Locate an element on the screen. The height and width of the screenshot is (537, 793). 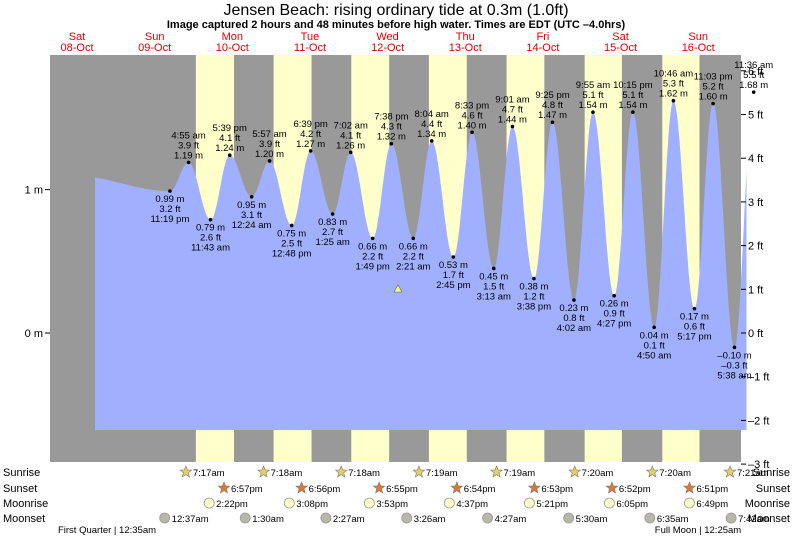
tide-ft: 4.7 ft is located at coordinates (512, 110).